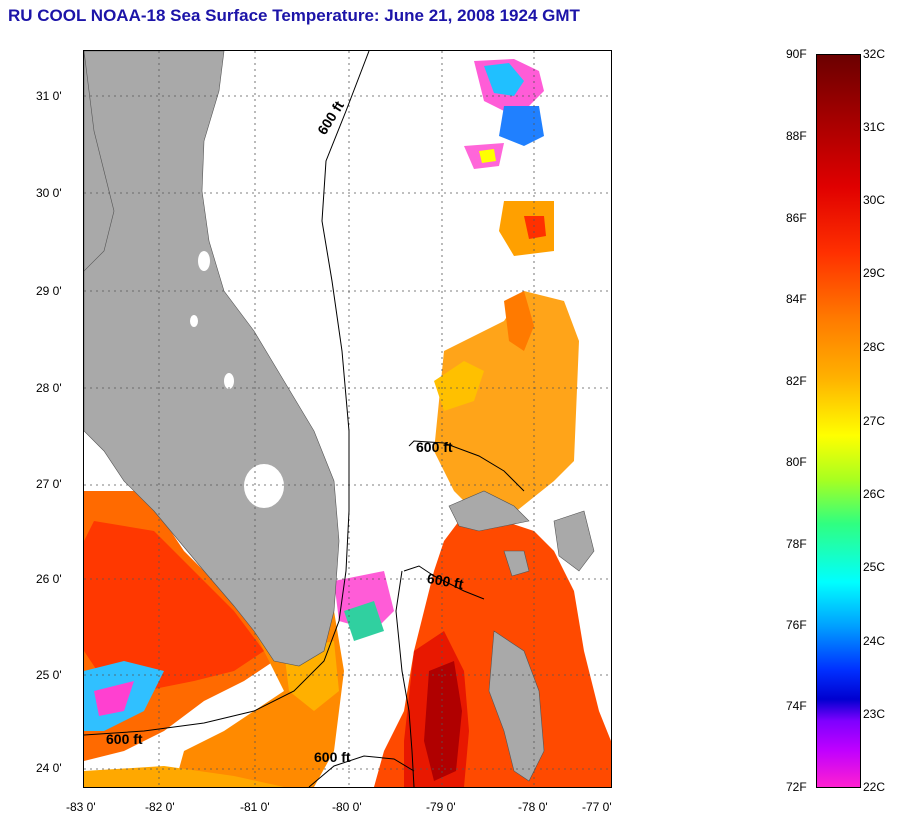 The height and width of the screenshot is (817, 897). Describe the element at coordinates (237, 379) in the screenshot. I see `lakes` at that location.